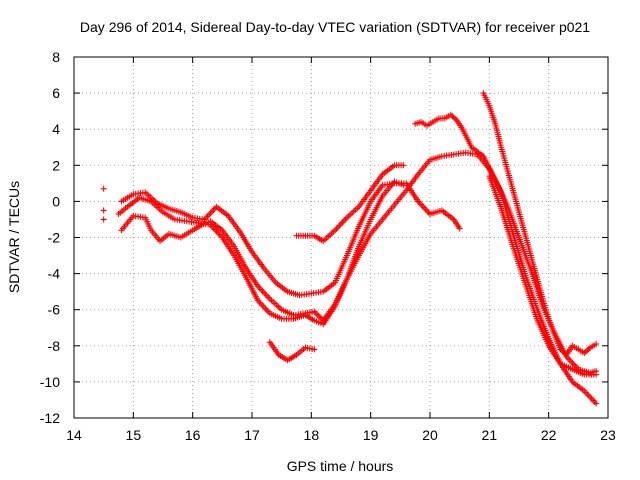  What do you see at coordinates (290, 239) in the screenshot?
I see `series-track-b` at bounding box center [290, 239].